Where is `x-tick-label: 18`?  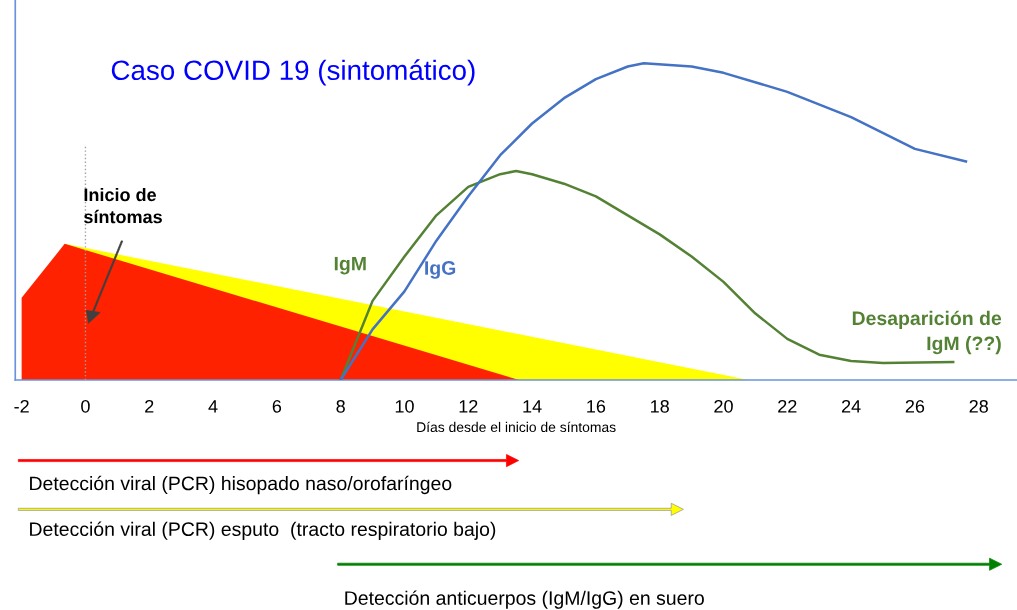
x-tick-label: 18 is located at coordinates (660, 406).